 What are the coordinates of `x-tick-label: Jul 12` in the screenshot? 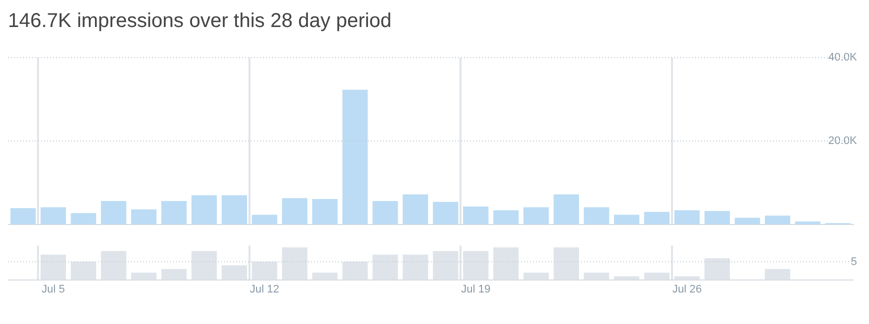 It's located at (265, 289).